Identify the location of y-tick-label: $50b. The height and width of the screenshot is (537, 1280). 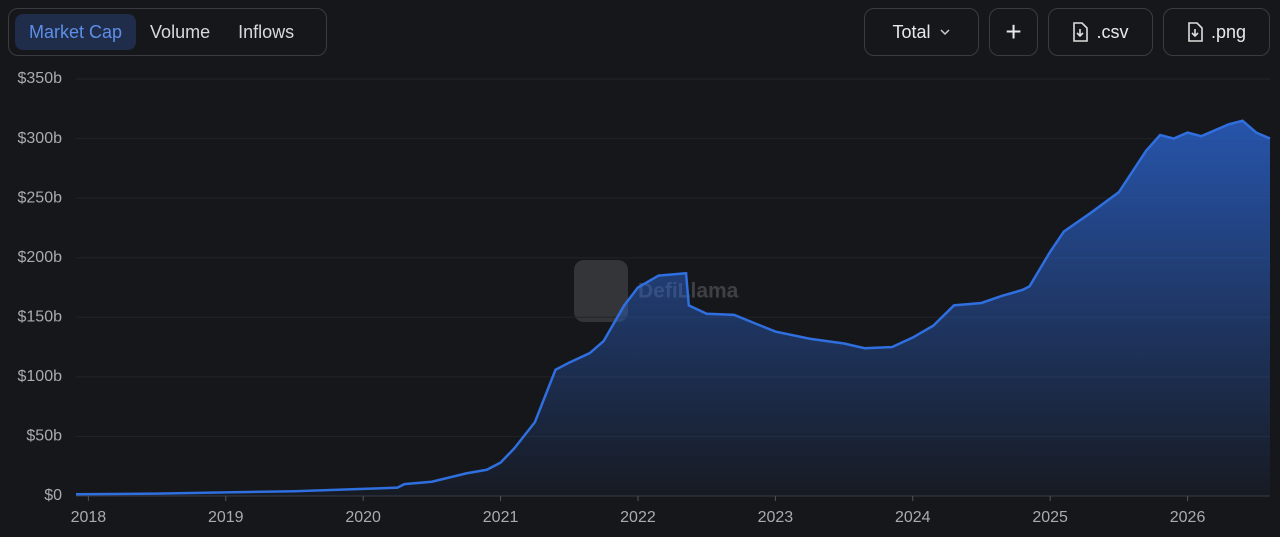
(44, 436).